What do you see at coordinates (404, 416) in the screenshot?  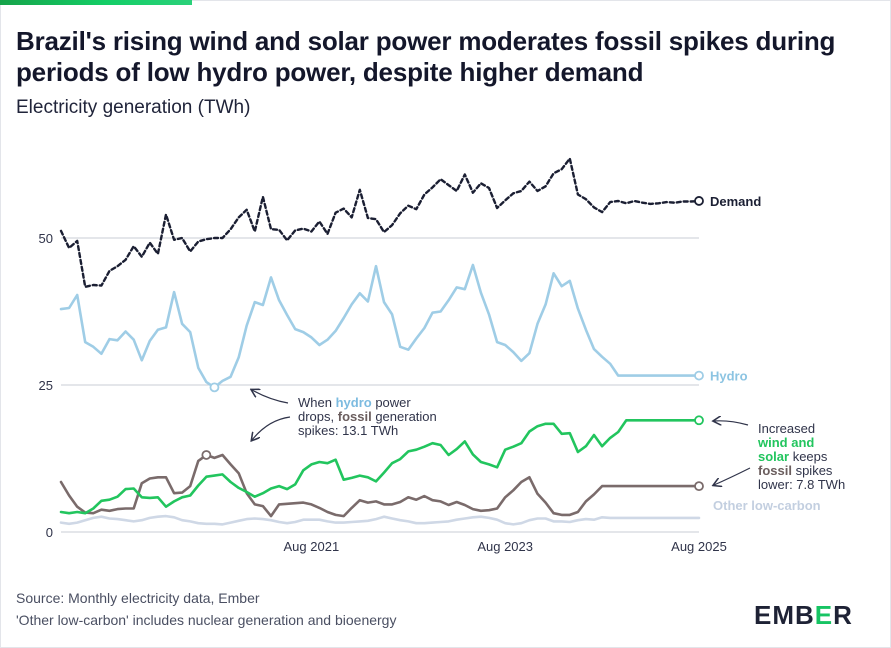 I see `annotation-text: generation` at bounding box center [404, 416].